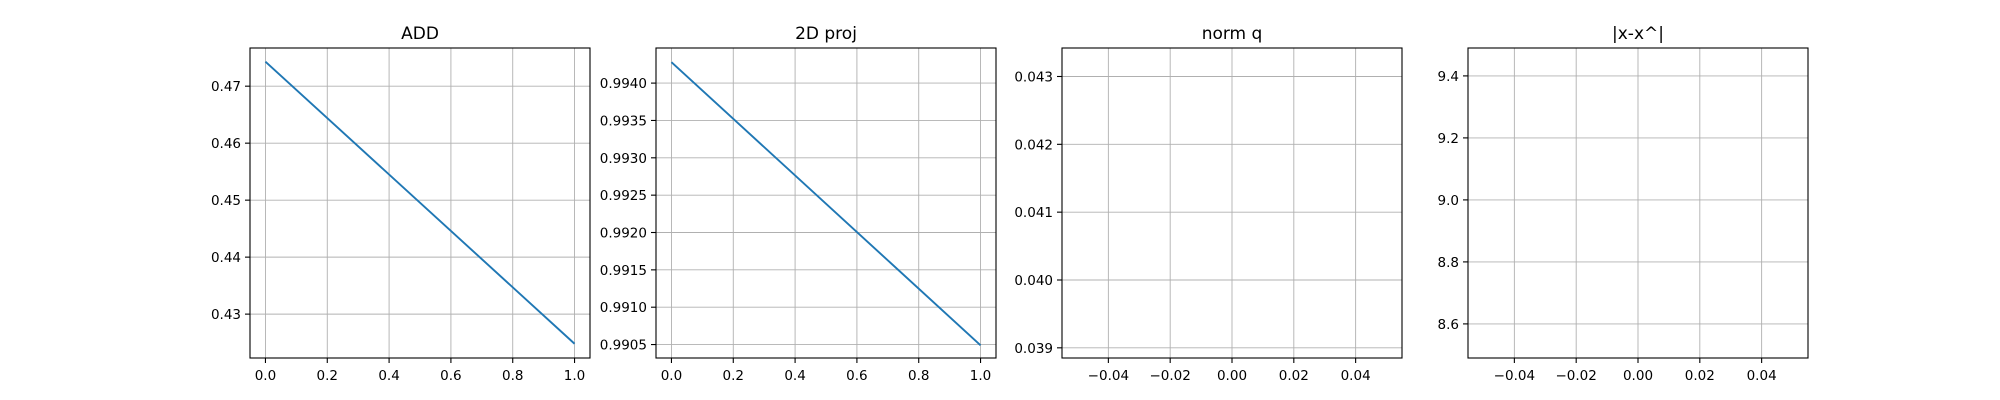 The height and width of the screenshot is (400, 2000). What do you see at coordinates (1448, 139) in the screenshot?
I see `y-tick-label: 9.2` at bounding box center [1448, 139].